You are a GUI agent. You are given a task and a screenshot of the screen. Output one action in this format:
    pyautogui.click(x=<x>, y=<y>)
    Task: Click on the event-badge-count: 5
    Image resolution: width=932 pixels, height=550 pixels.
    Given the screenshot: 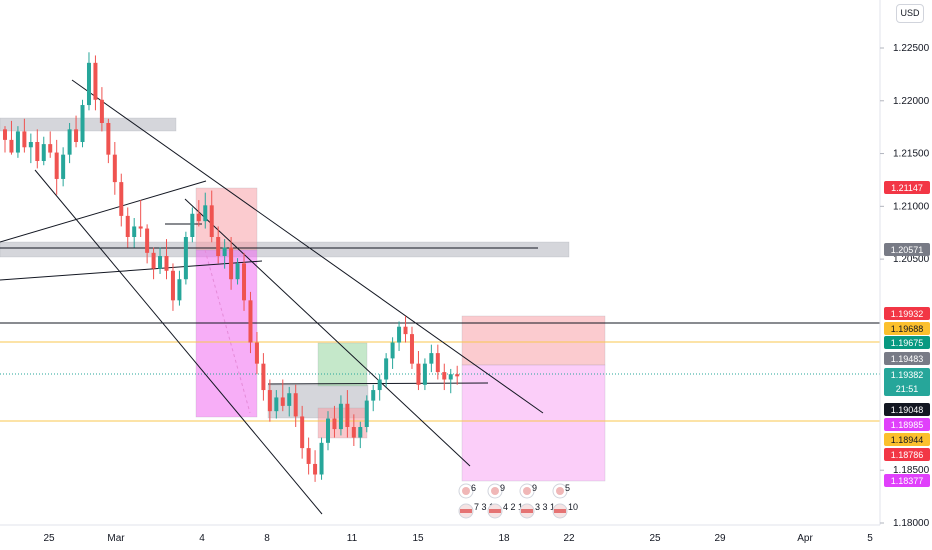 What is the action you would take?
    pyautogui.click(x=567, y=488)
    